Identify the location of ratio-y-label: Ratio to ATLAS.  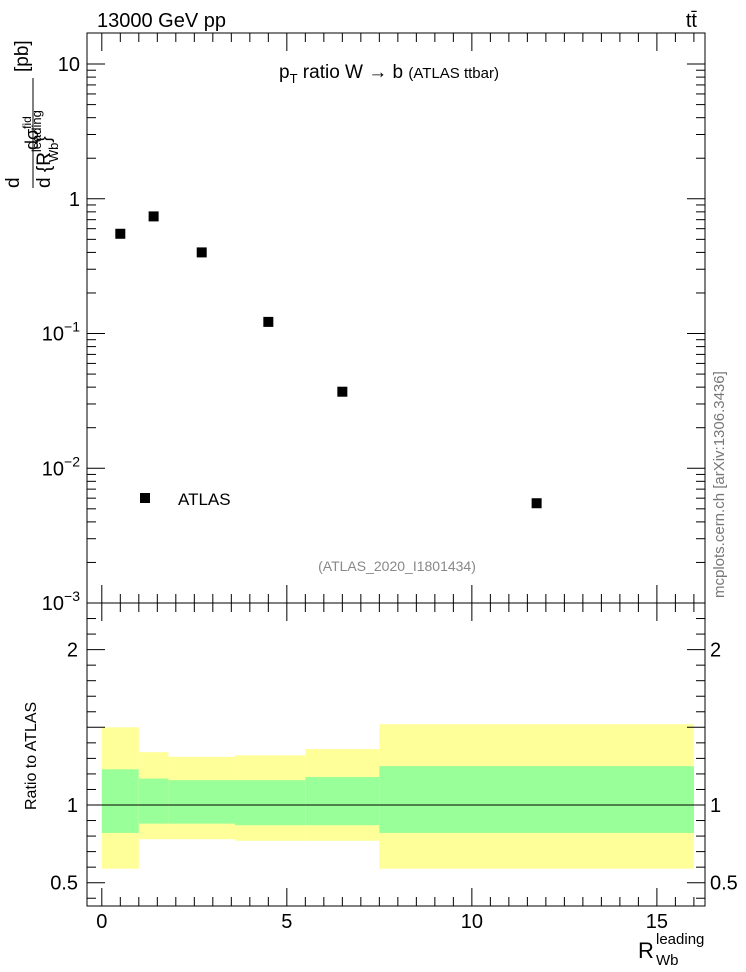
(31, 756).